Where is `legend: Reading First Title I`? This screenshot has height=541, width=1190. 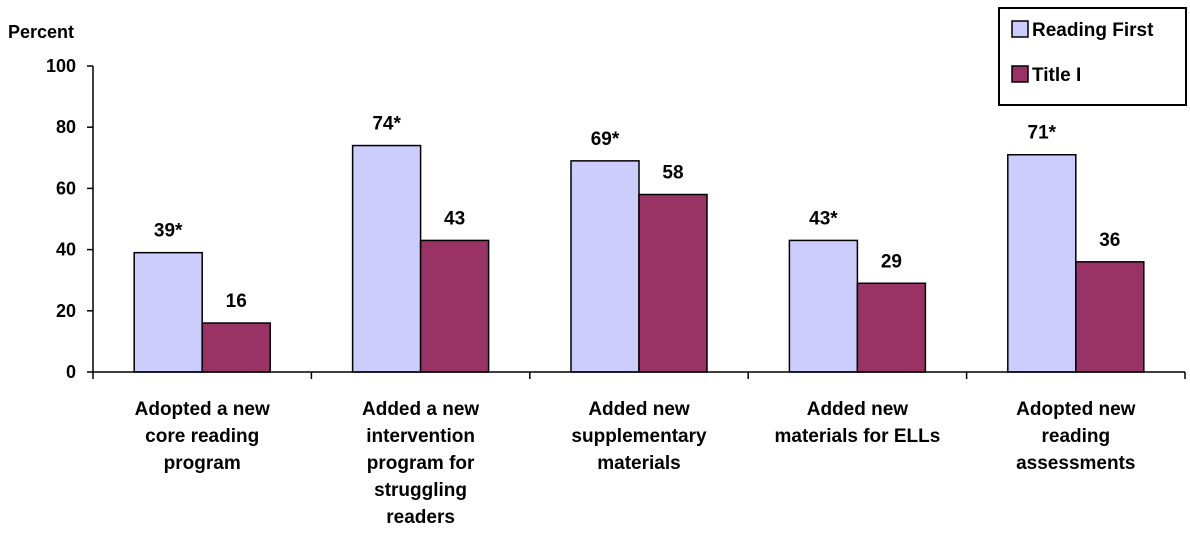 legend: Reading First Title I is located at coordinates (1092, 56).